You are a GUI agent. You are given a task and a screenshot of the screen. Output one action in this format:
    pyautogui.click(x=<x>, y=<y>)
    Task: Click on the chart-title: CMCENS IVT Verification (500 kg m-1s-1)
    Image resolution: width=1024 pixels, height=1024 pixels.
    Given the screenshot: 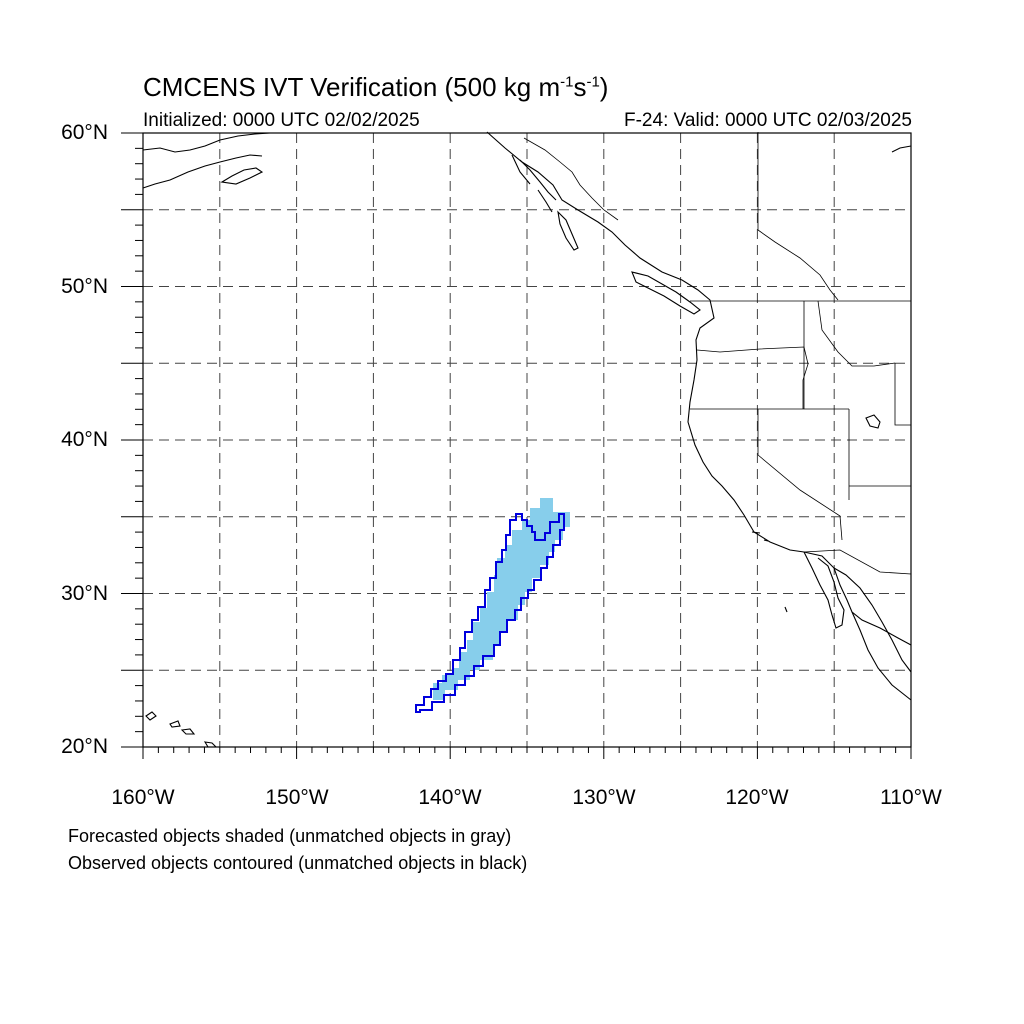 What is the action you would take?
    pyautogui.click(x=375, y=87)
    